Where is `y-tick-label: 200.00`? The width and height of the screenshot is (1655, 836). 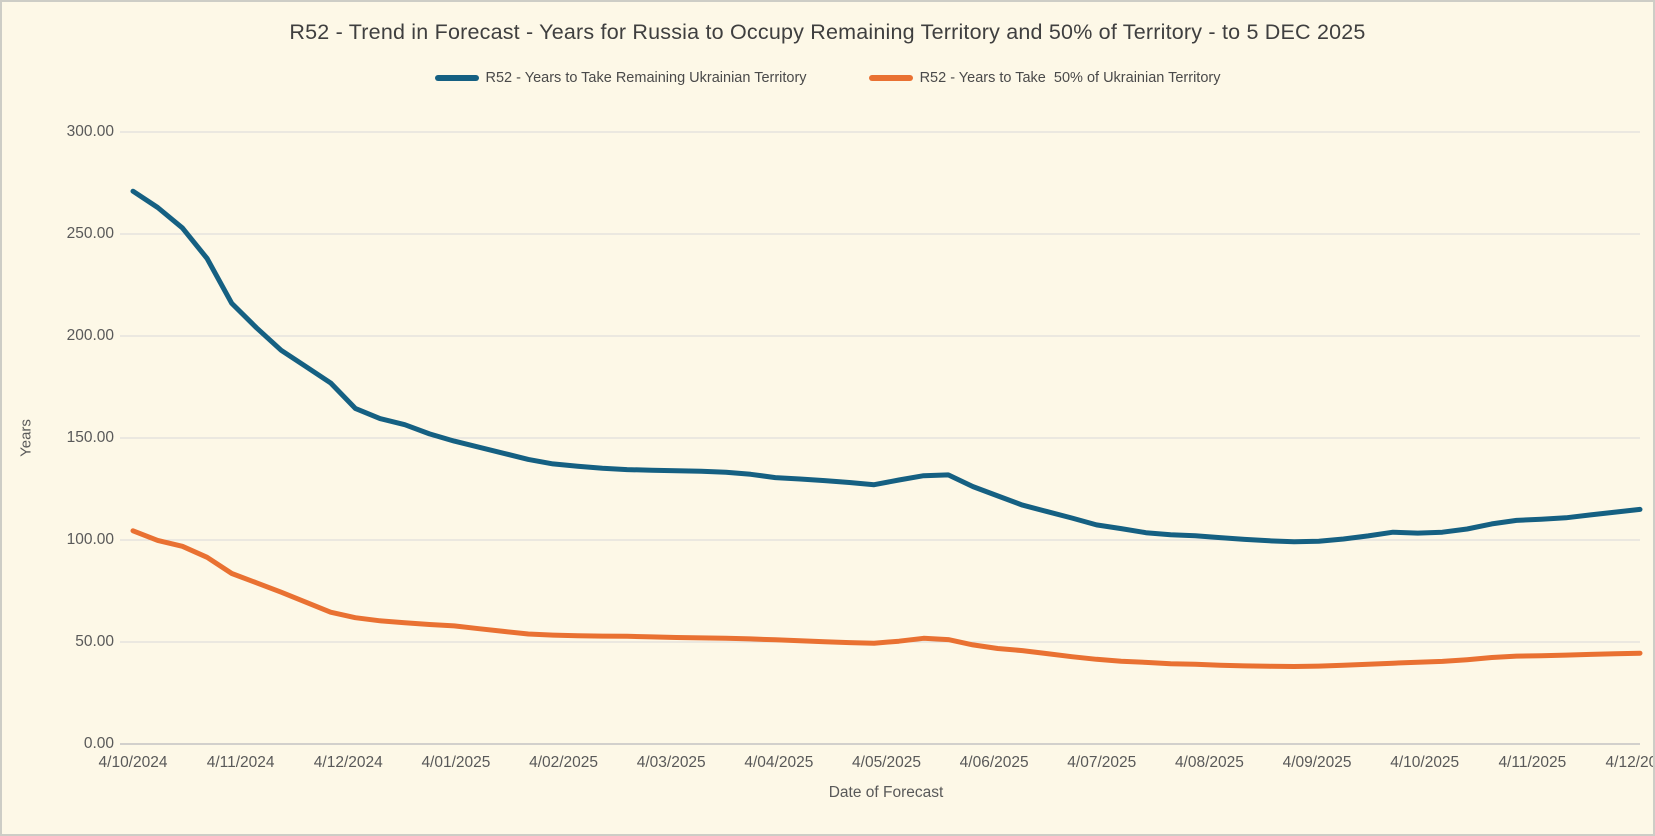 y-tick-label: 200.00 is located at coordinates (90, 335).